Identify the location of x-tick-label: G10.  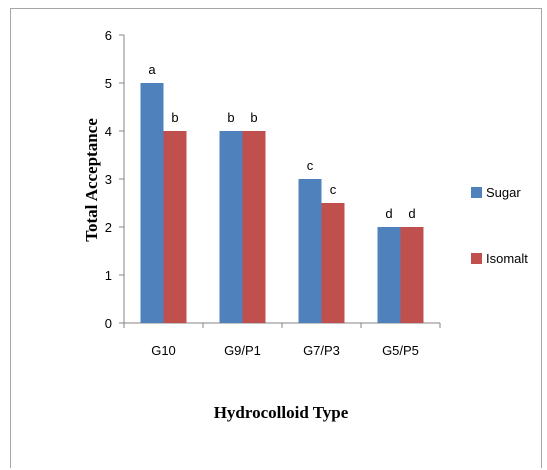
(163, 350).